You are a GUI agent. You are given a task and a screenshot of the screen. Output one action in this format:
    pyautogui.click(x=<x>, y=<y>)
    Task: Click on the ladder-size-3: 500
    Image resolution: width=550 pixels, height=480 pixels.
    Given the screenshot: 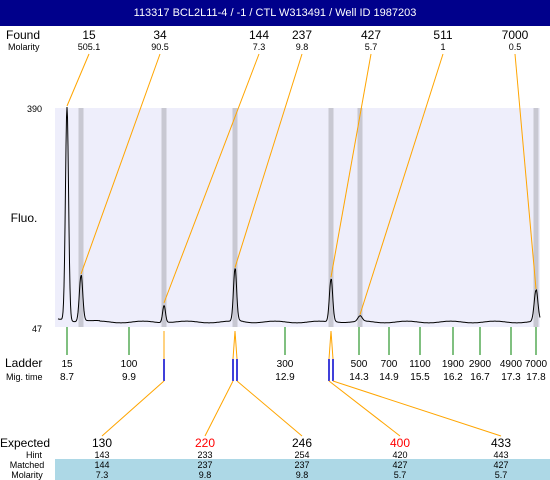 What is the action you would take?
    pyautogui.click(x=359, y=364)
    